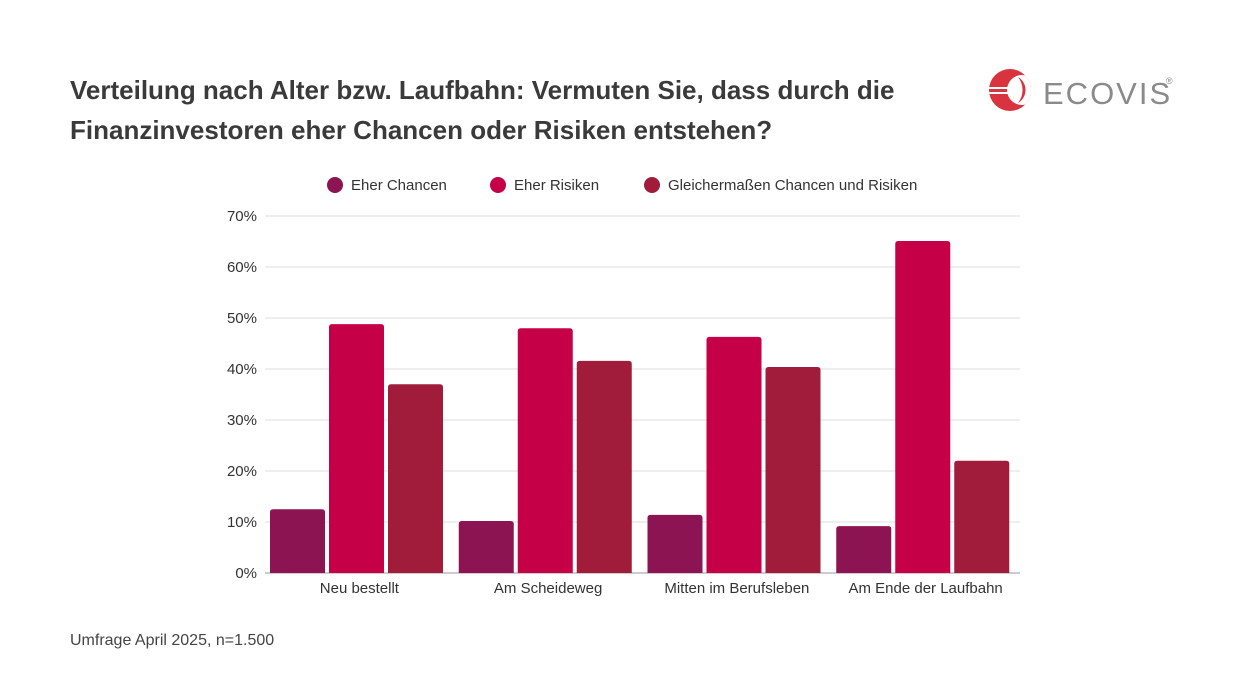  What do you see at coordinates (242, 267) in the screenshot?
I see `y-tick-label: 60%` at bounding box center [242, 267].